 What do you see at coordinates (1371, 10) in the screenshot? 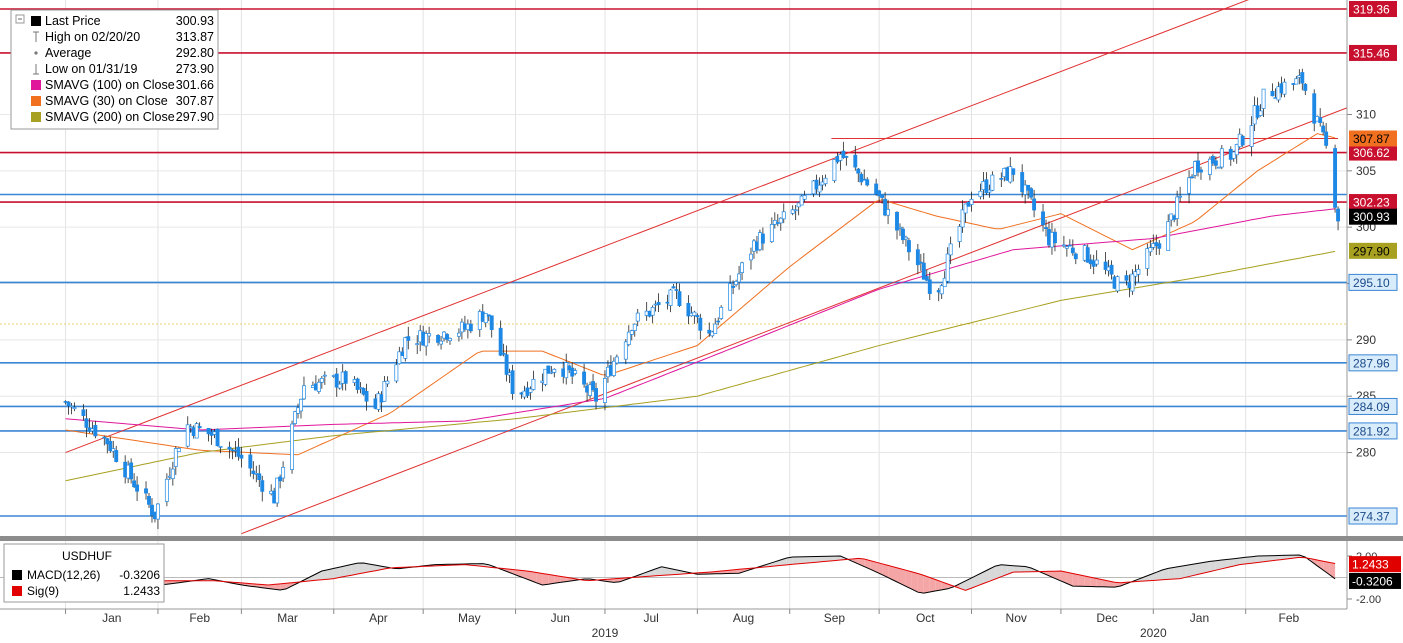
I see `price-tag-label: 319.36` at bounding box center [1371, 10].